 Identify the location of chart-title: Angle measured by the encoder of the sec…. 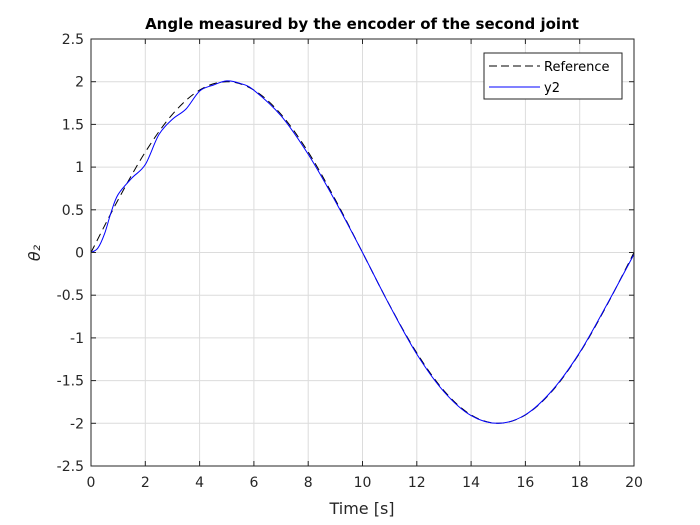
(362, 24).